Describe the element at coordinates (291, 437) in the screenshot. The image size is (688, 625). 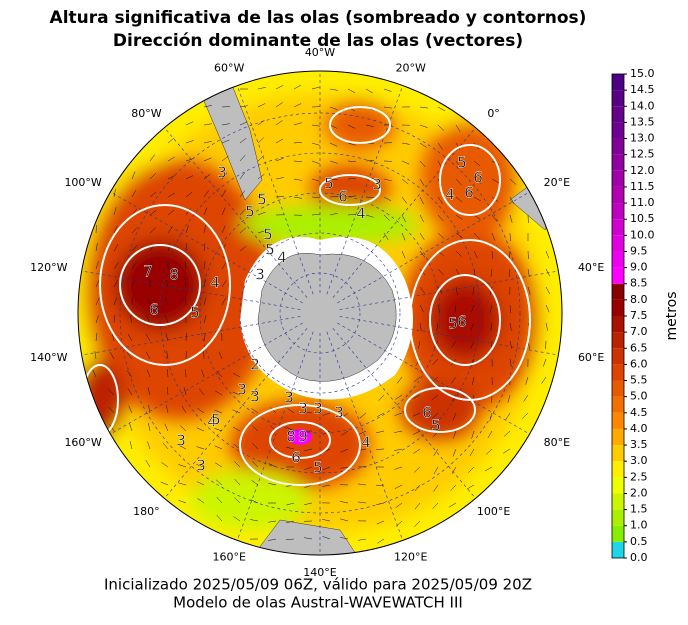
I see `contour-label: 8` at that location.